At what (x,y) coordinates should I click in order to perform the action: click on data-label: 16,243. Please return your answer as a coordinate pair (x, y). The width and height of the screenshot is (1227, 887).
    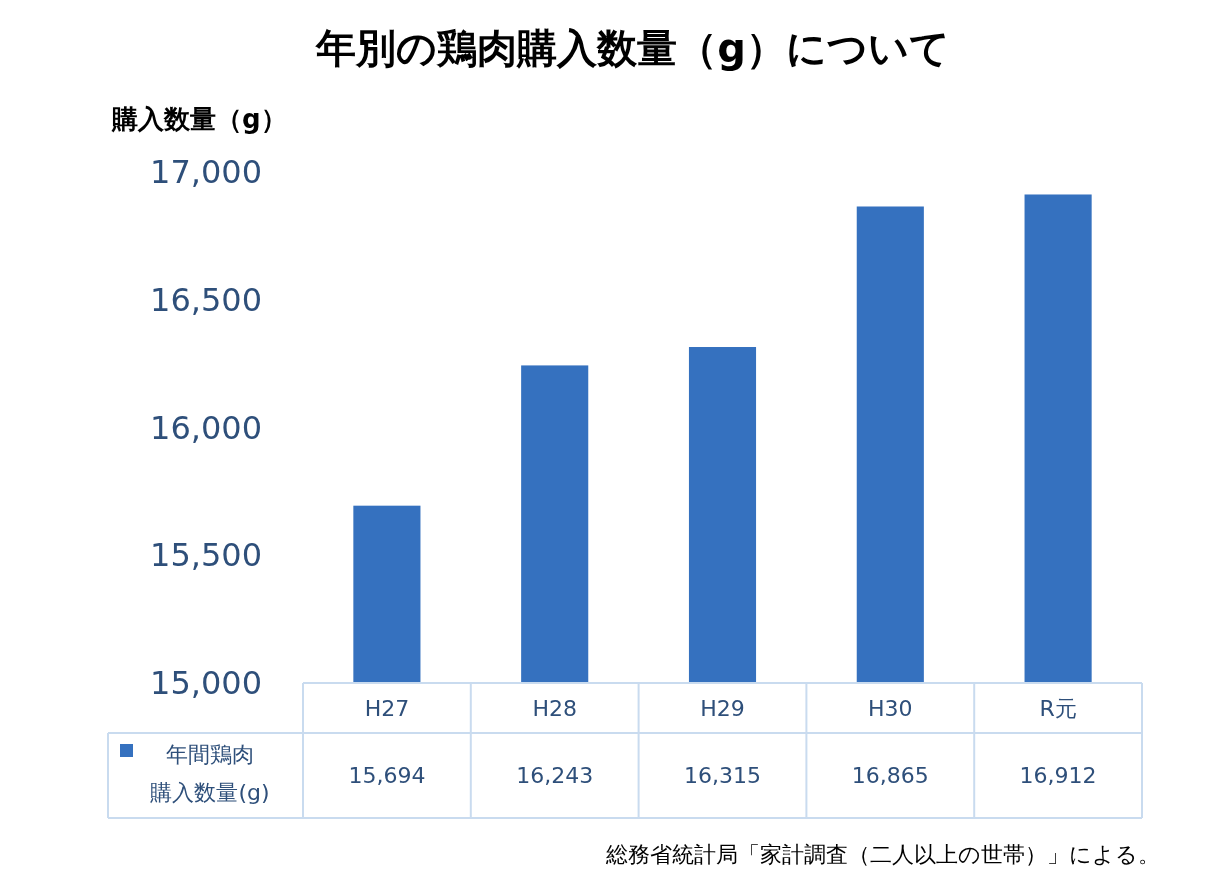
    Looking at the image, I should click on (555, 776).